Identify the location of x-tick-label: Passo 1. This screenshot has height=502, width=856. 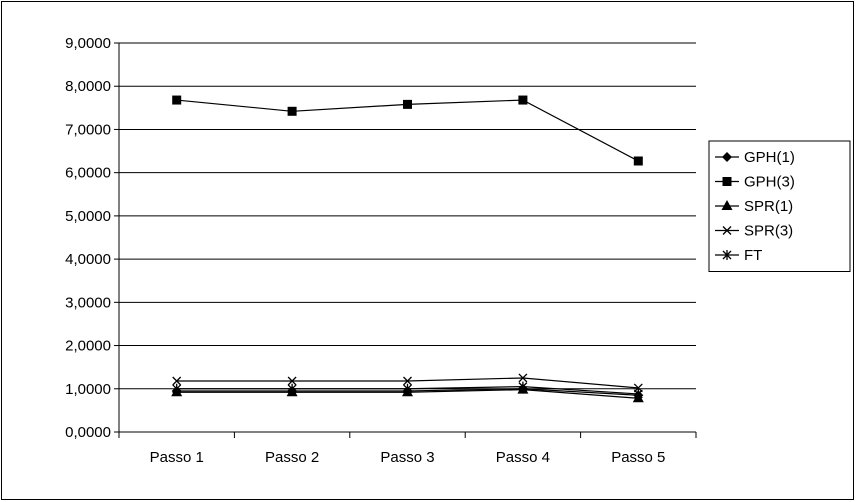
(177, 457).